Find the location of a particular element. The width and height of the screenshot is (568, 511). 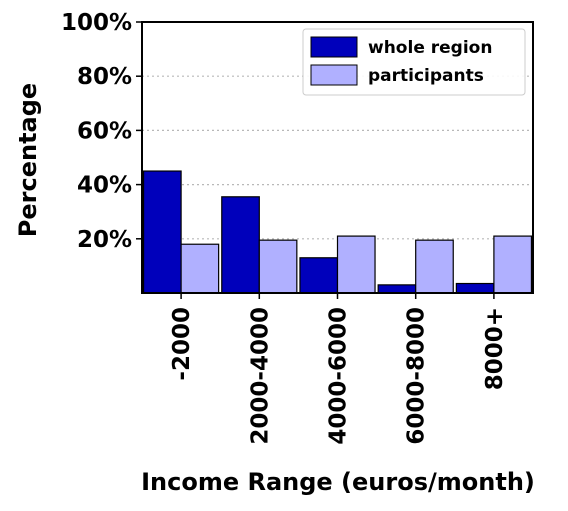

x-tick-label: 6000-8000 is located at coordinates (417, 376).